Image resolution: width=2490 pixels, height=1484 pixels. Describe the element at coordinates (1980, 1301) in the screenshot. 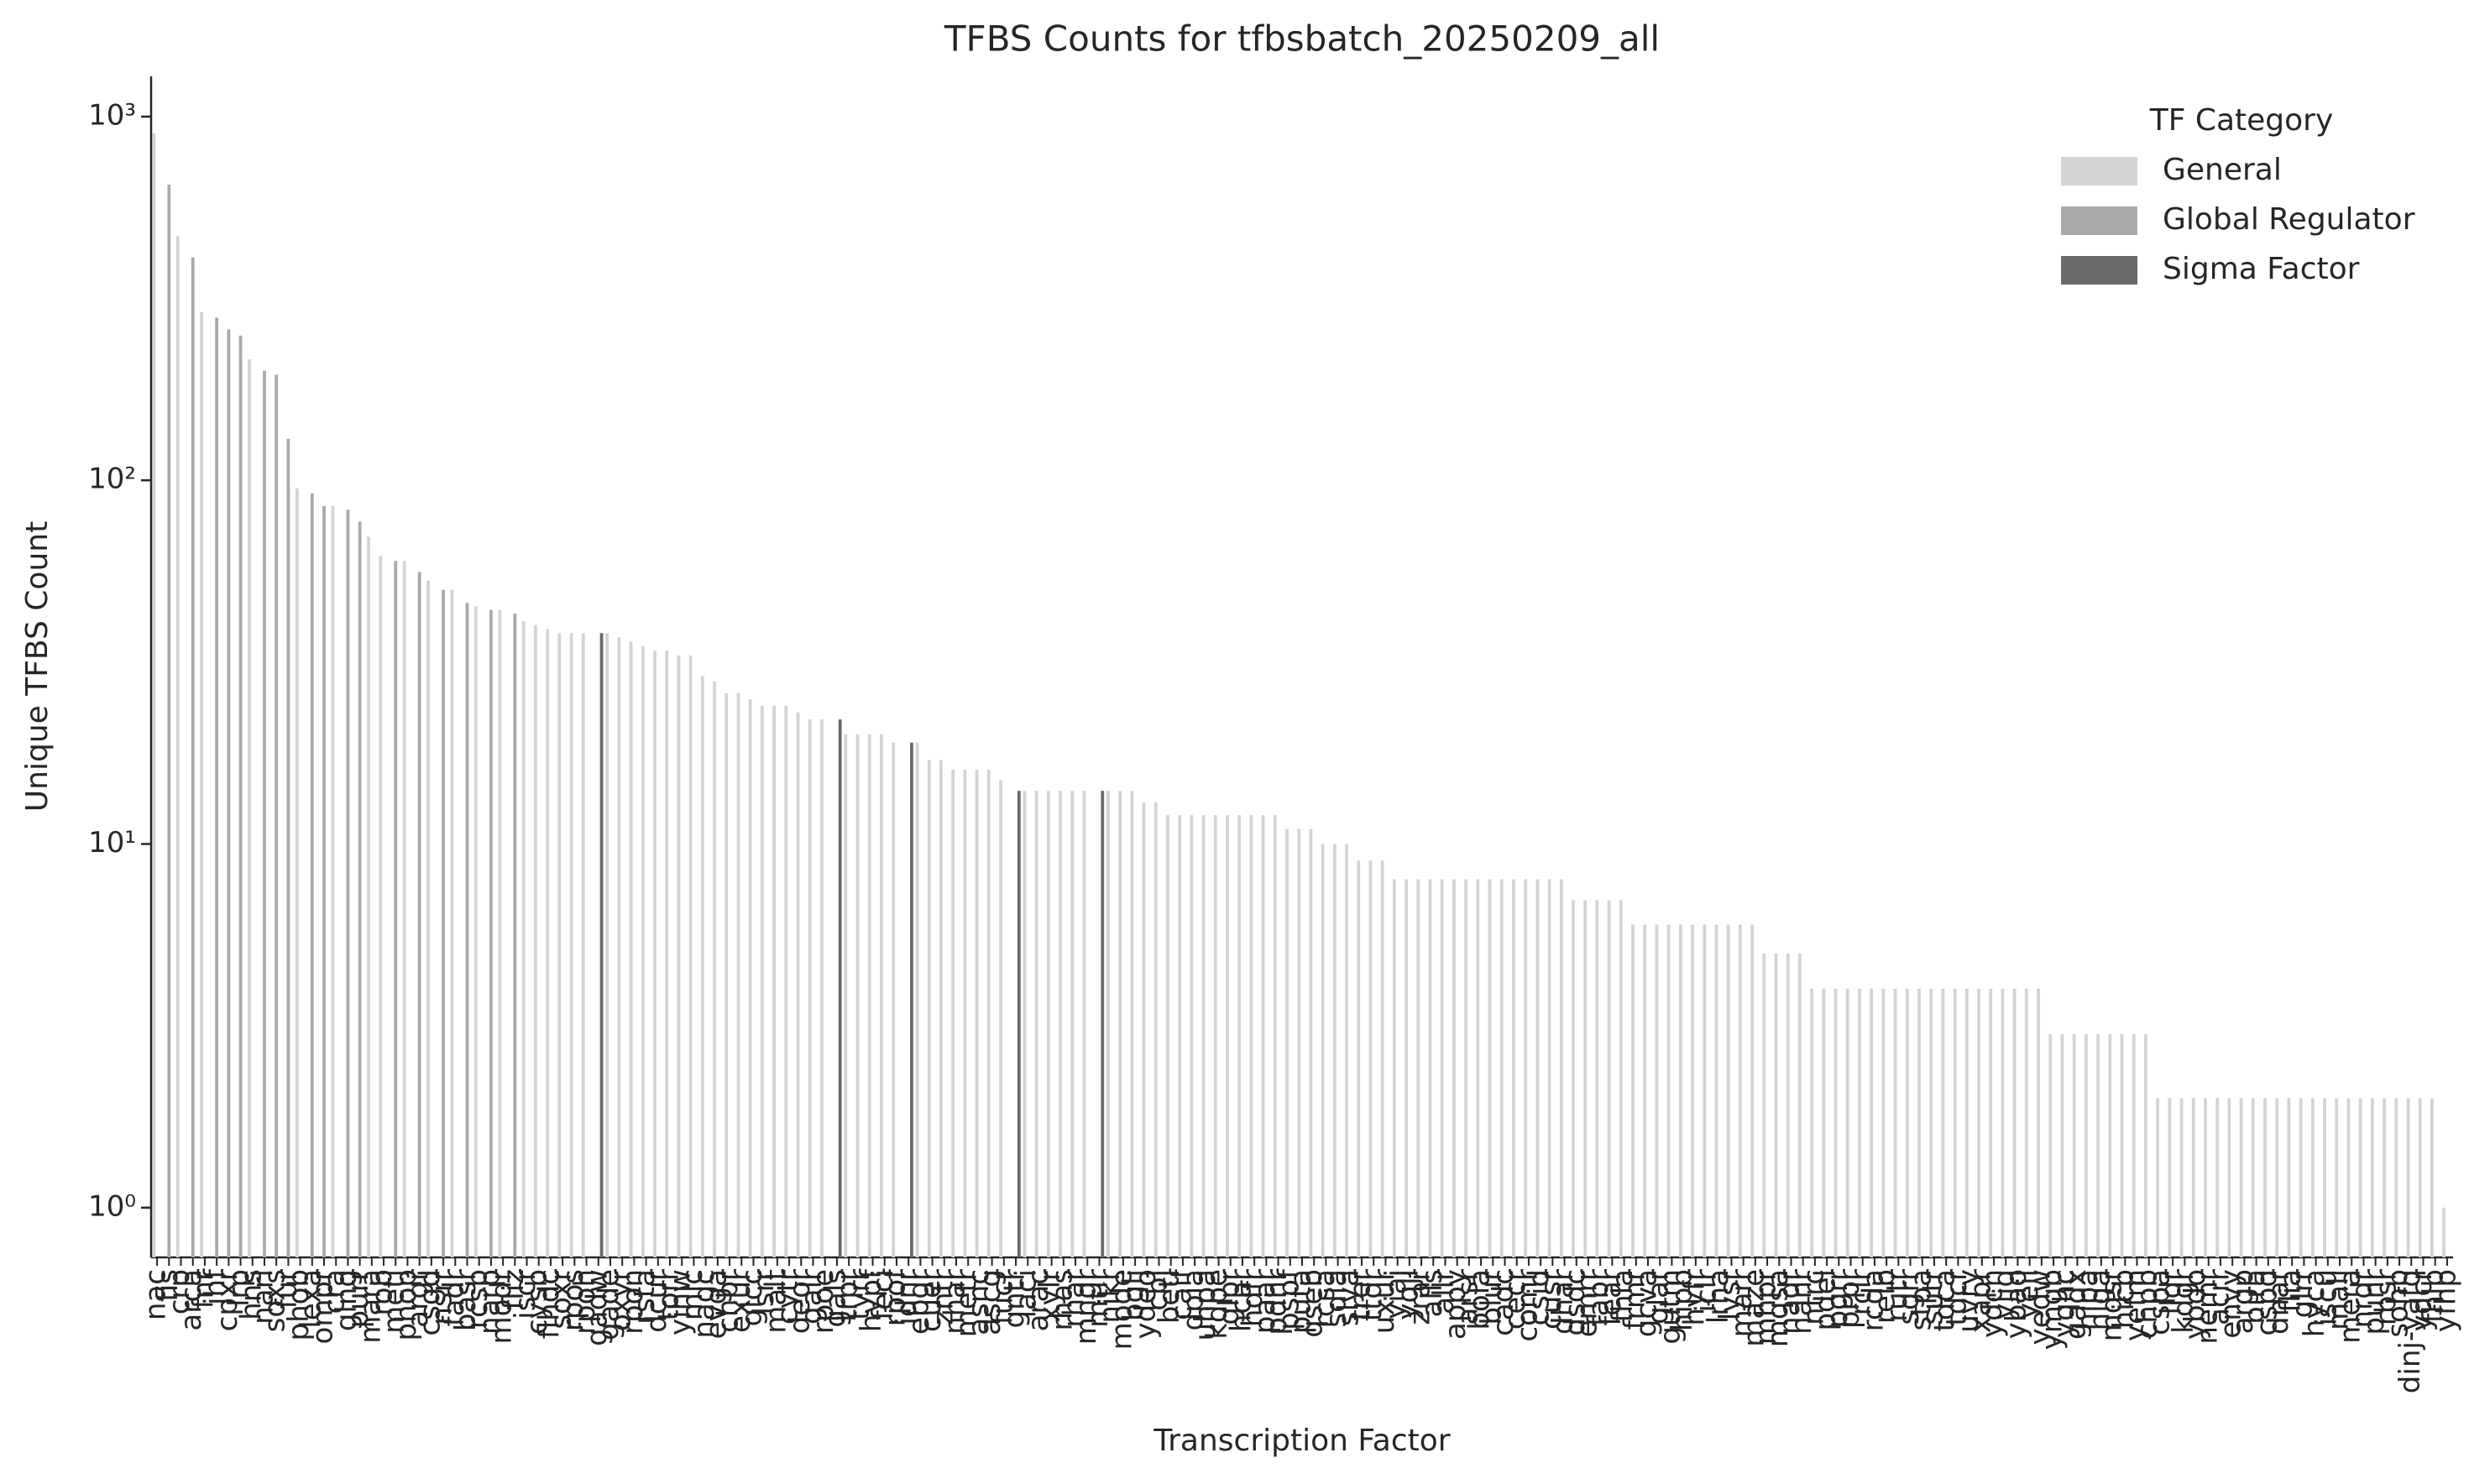

I see `x-tick-label: xapr` at that location.